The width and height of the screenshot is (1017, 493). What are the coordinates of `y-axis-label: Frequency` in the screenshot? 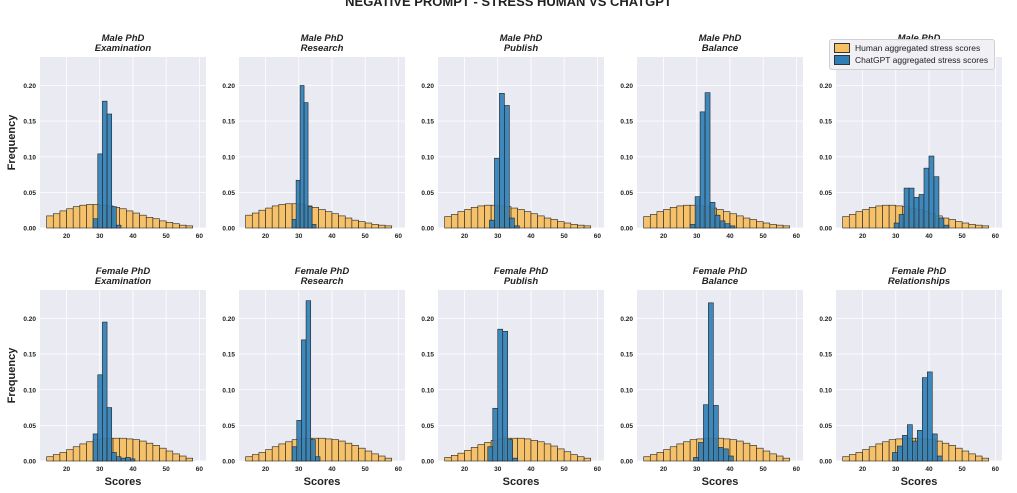 It's located at (12, 375).